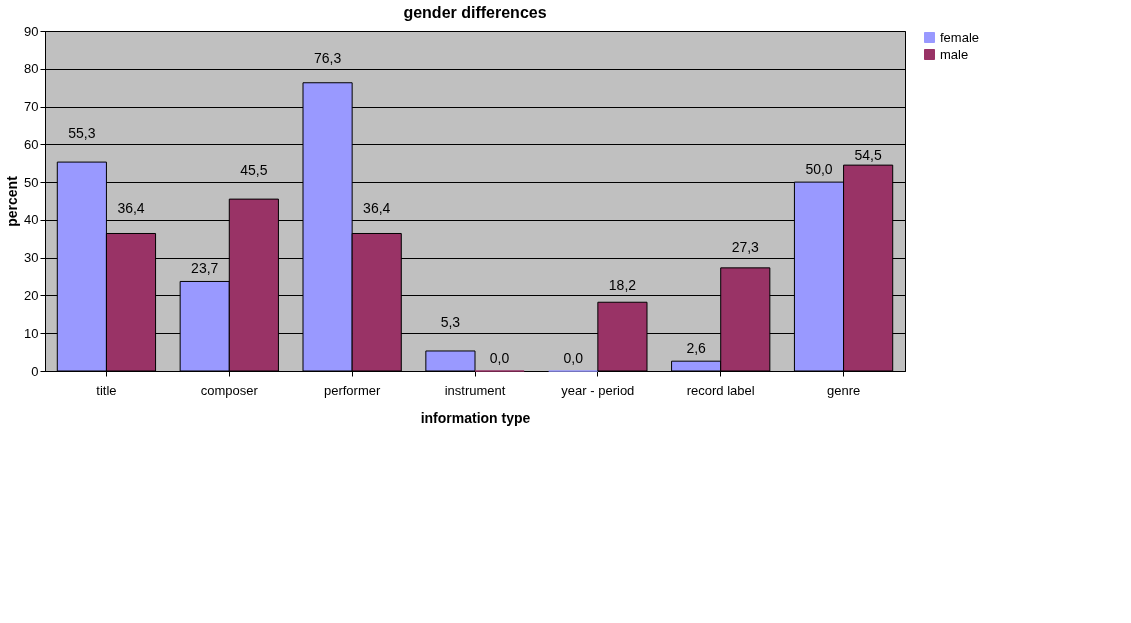  I want to click on y-tick-label: 10, so click(31, 333).